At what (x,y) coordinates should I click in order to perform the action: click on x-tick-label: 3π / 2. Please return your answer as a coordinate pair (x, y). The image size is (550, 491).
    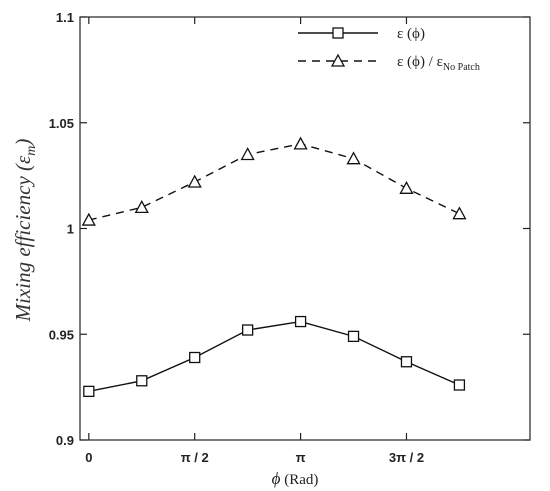
    Looking at the image, I should click on (406, 457).